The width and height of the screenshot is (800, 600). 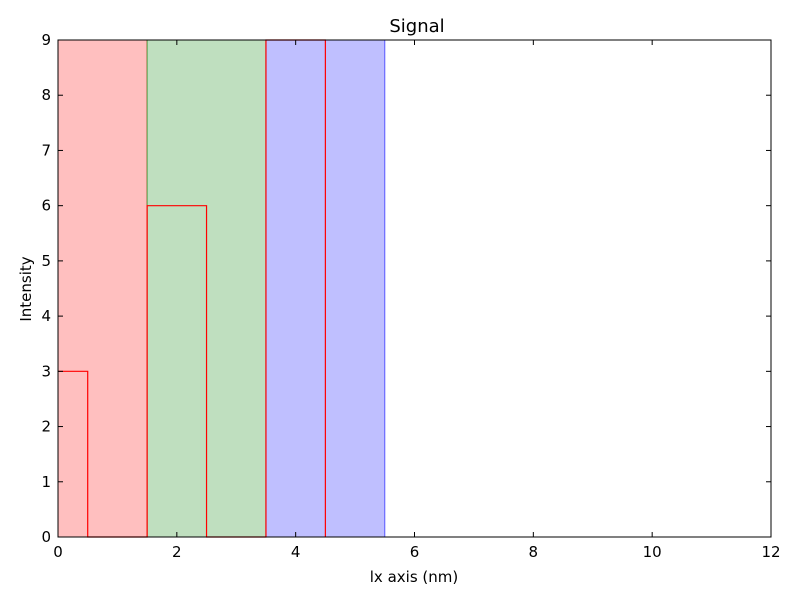 What do you see at coordinates (46, 427) in the screenshot?
I see `y-tick-label-2: 2` at bounding box center [46, 427].